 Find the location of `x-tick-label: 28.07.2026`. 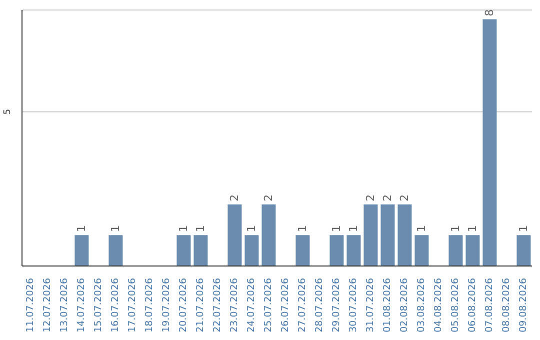

x-tick-label: 28.07.2026 is located at coordinates (319, 305).